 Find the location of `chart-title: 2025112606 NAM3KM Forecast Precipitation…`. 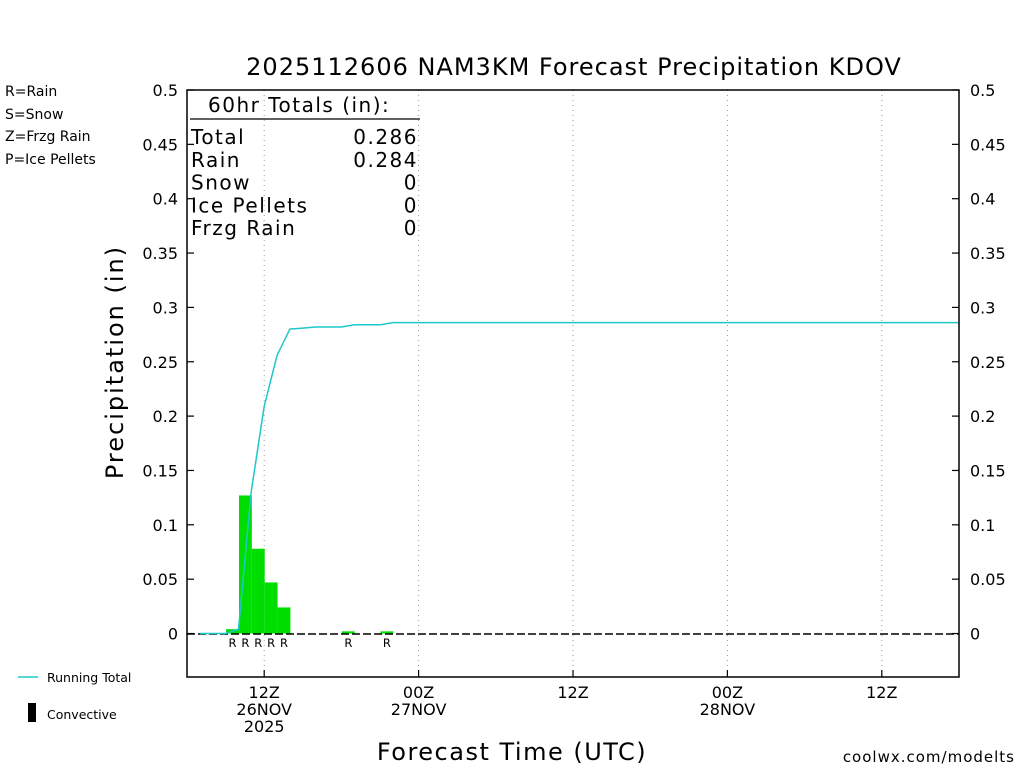

chart-title: 2025112606 NAM3KM Forecast Precipitation… is located at coordinates (574, 67).